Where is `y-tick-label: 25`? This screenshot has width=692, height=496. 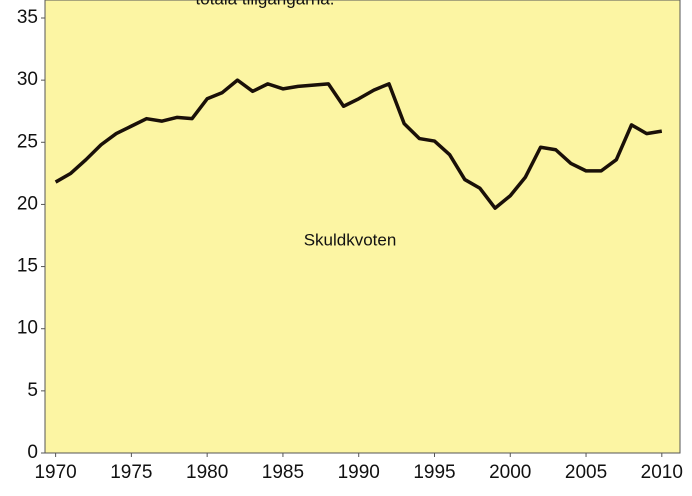 y-tick-label: 25 is located at coordinates (27, 141).